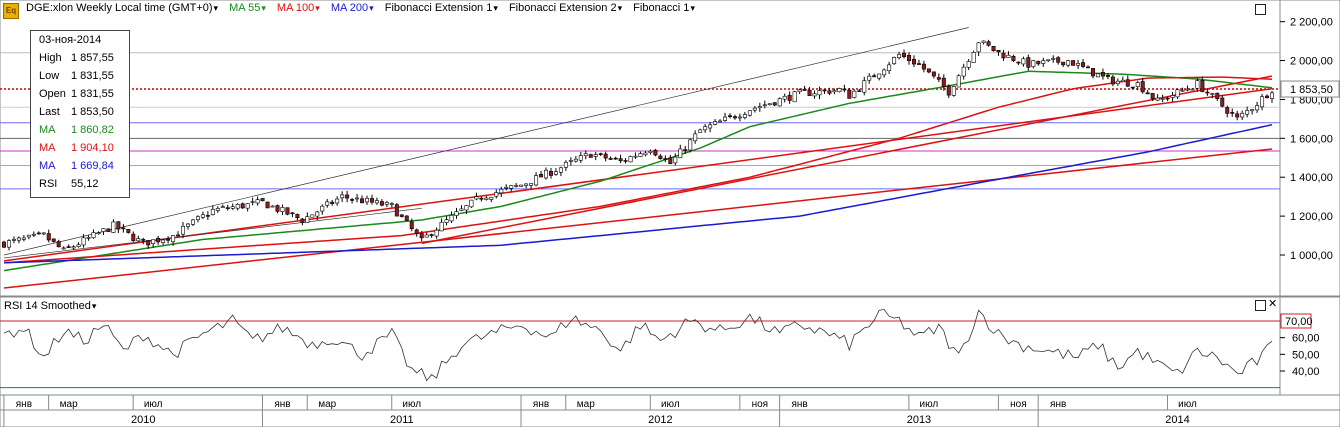  What do you see at coordinates (247, 8) in the screenshot?
I see `ma55-selector: MA 55` at bounding box center [247, 8].